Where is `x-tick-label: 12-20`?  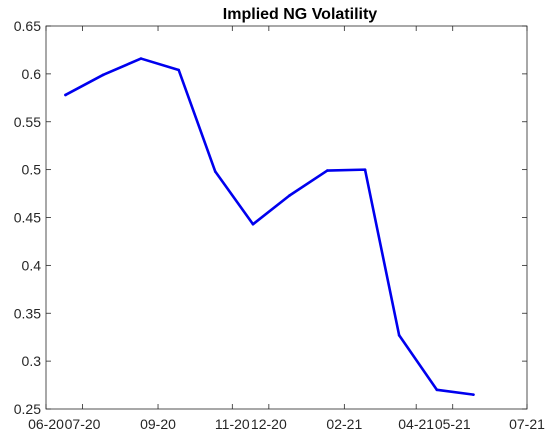 x-tick-label: 12-20 is located at coordinates (269, 424).